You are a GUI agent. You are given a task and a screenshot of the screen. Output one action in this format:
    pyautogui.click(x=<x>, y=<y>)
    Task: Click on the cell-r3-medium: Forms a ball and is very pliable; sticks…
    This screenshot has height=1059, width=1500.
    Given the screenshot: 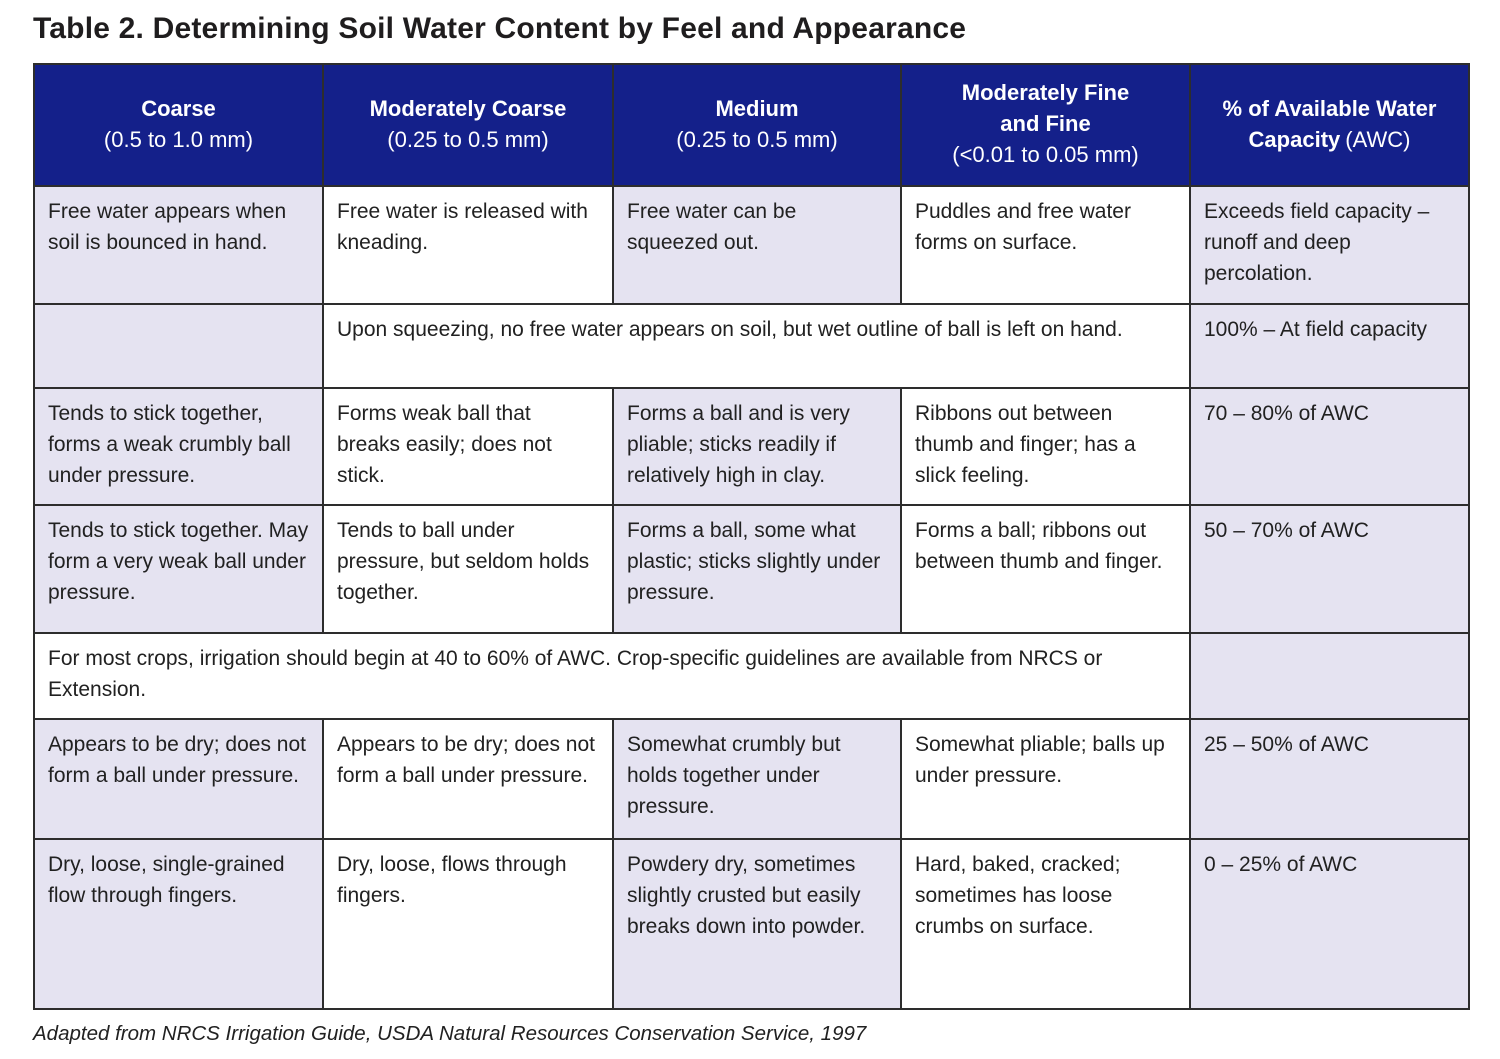 What is the action you would take?
    pyautogui.click(x=757, y=446)
    